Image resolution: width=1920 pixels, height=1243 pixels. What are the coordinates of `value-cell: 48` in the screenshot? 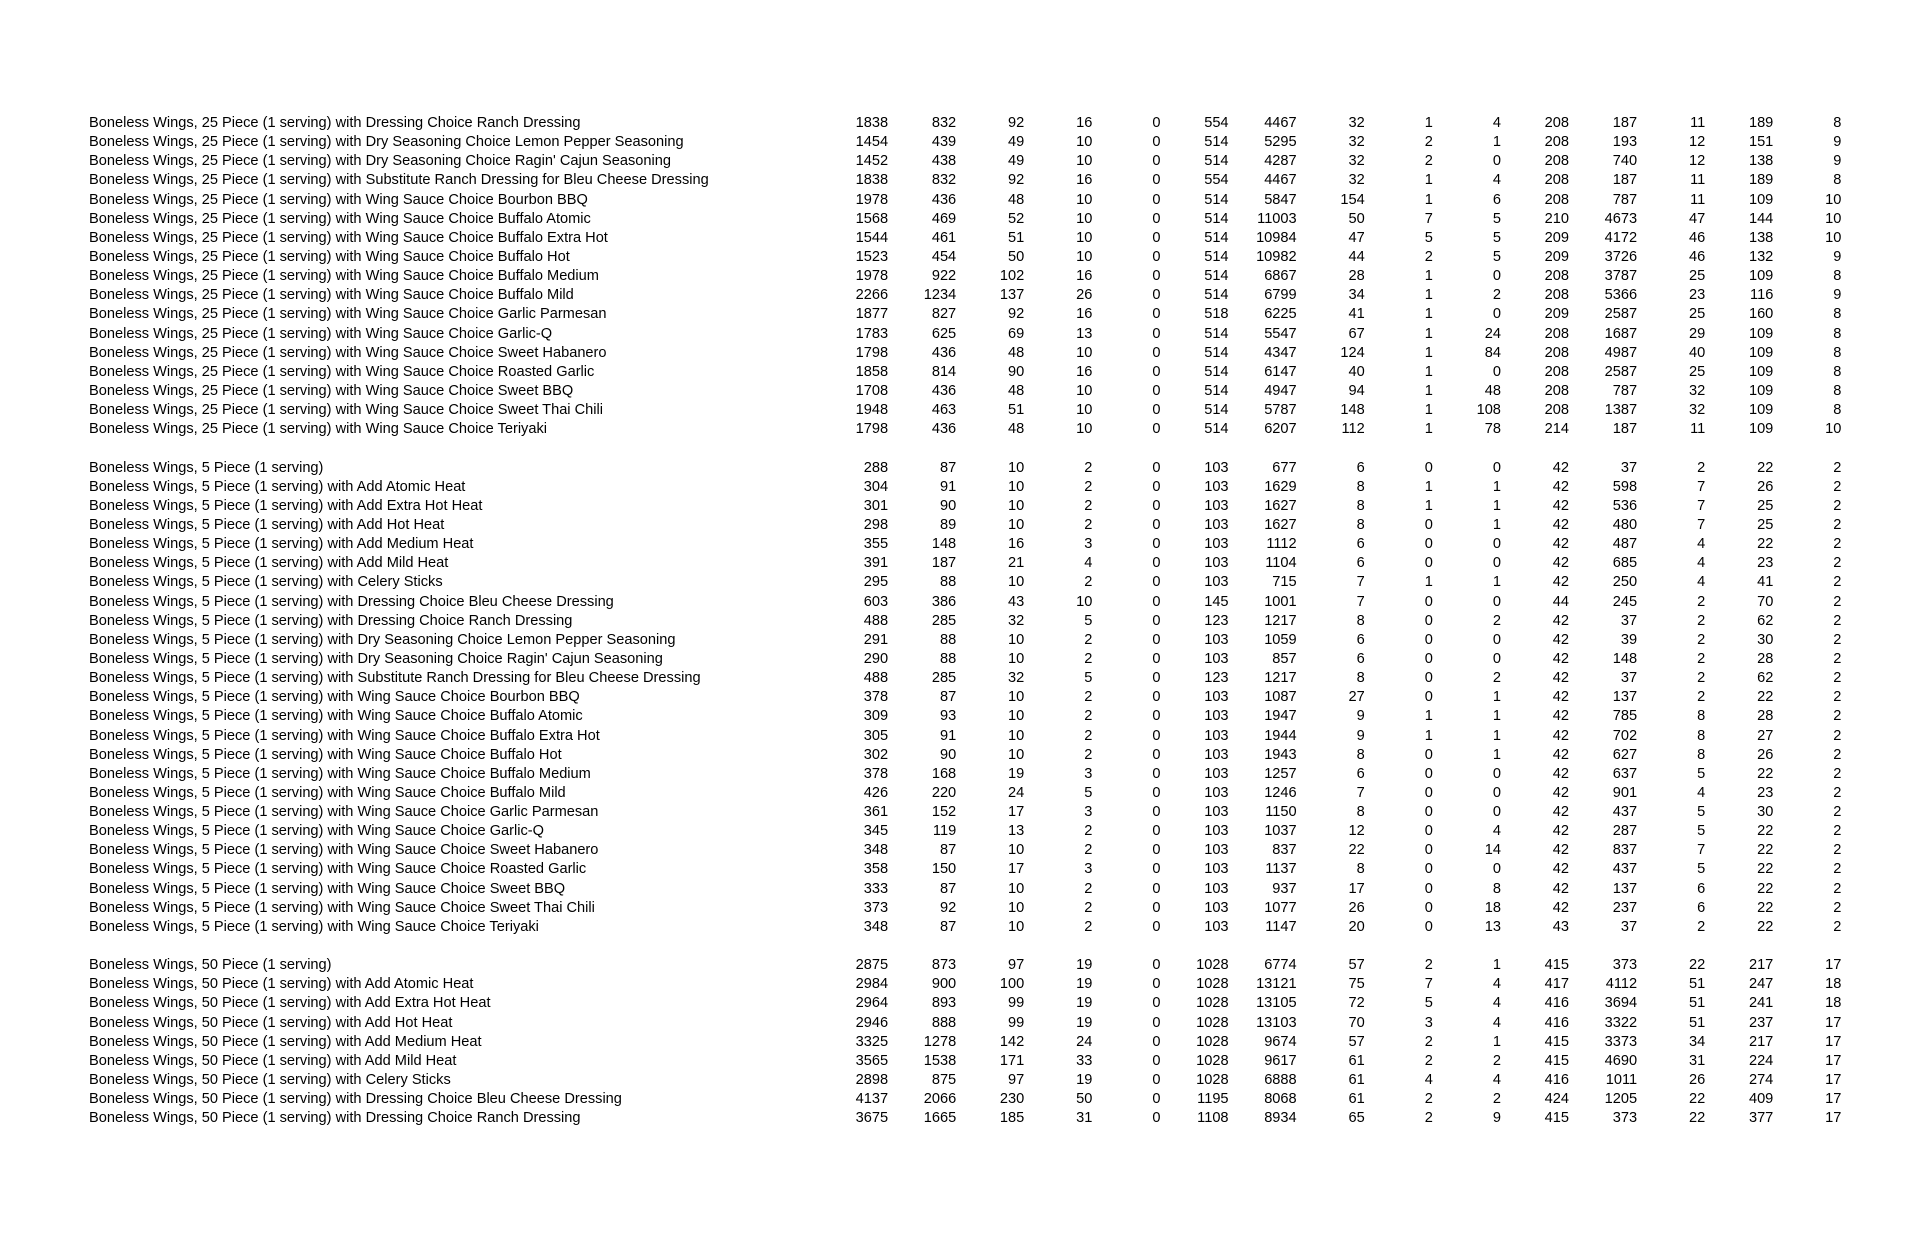 It's located at (1016, 390).